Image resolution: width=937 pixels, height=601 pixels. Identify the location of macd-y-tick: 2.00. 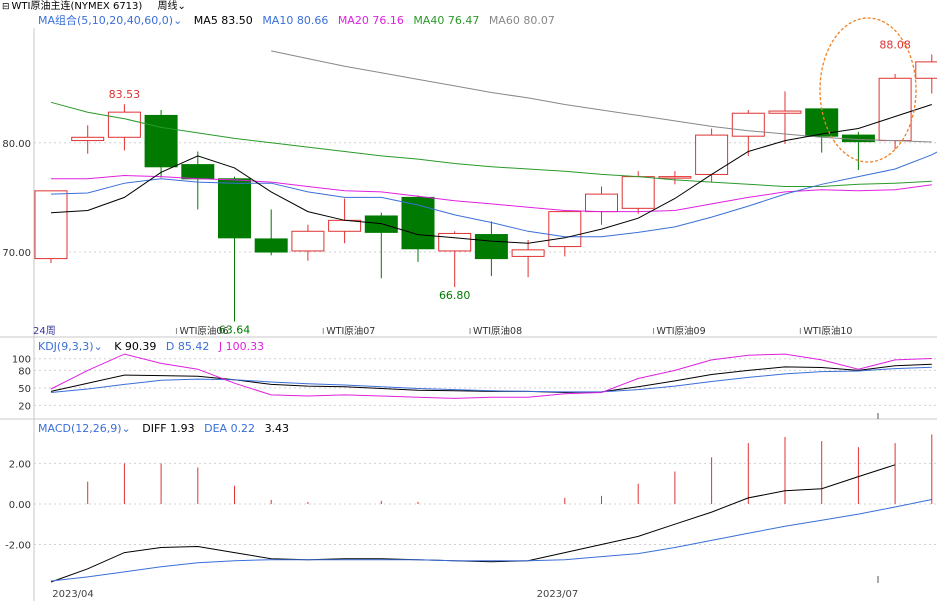
(20, 464).